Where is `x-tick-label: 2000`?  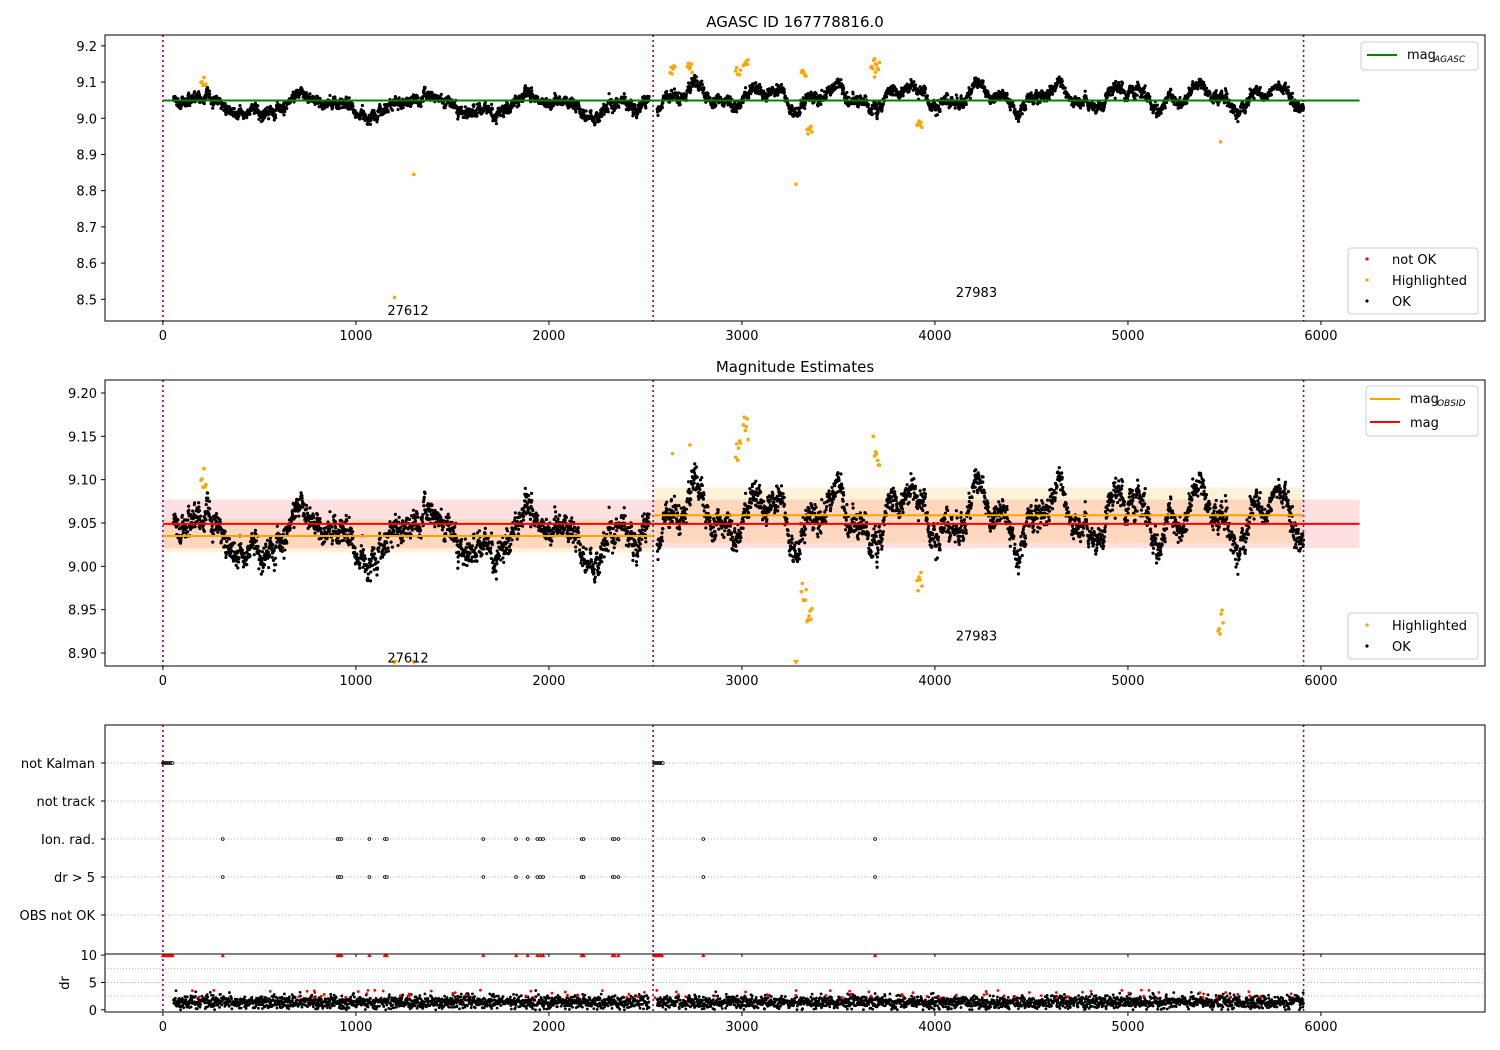
x-tick-label: 2000 is located at coordinates (548, 336).